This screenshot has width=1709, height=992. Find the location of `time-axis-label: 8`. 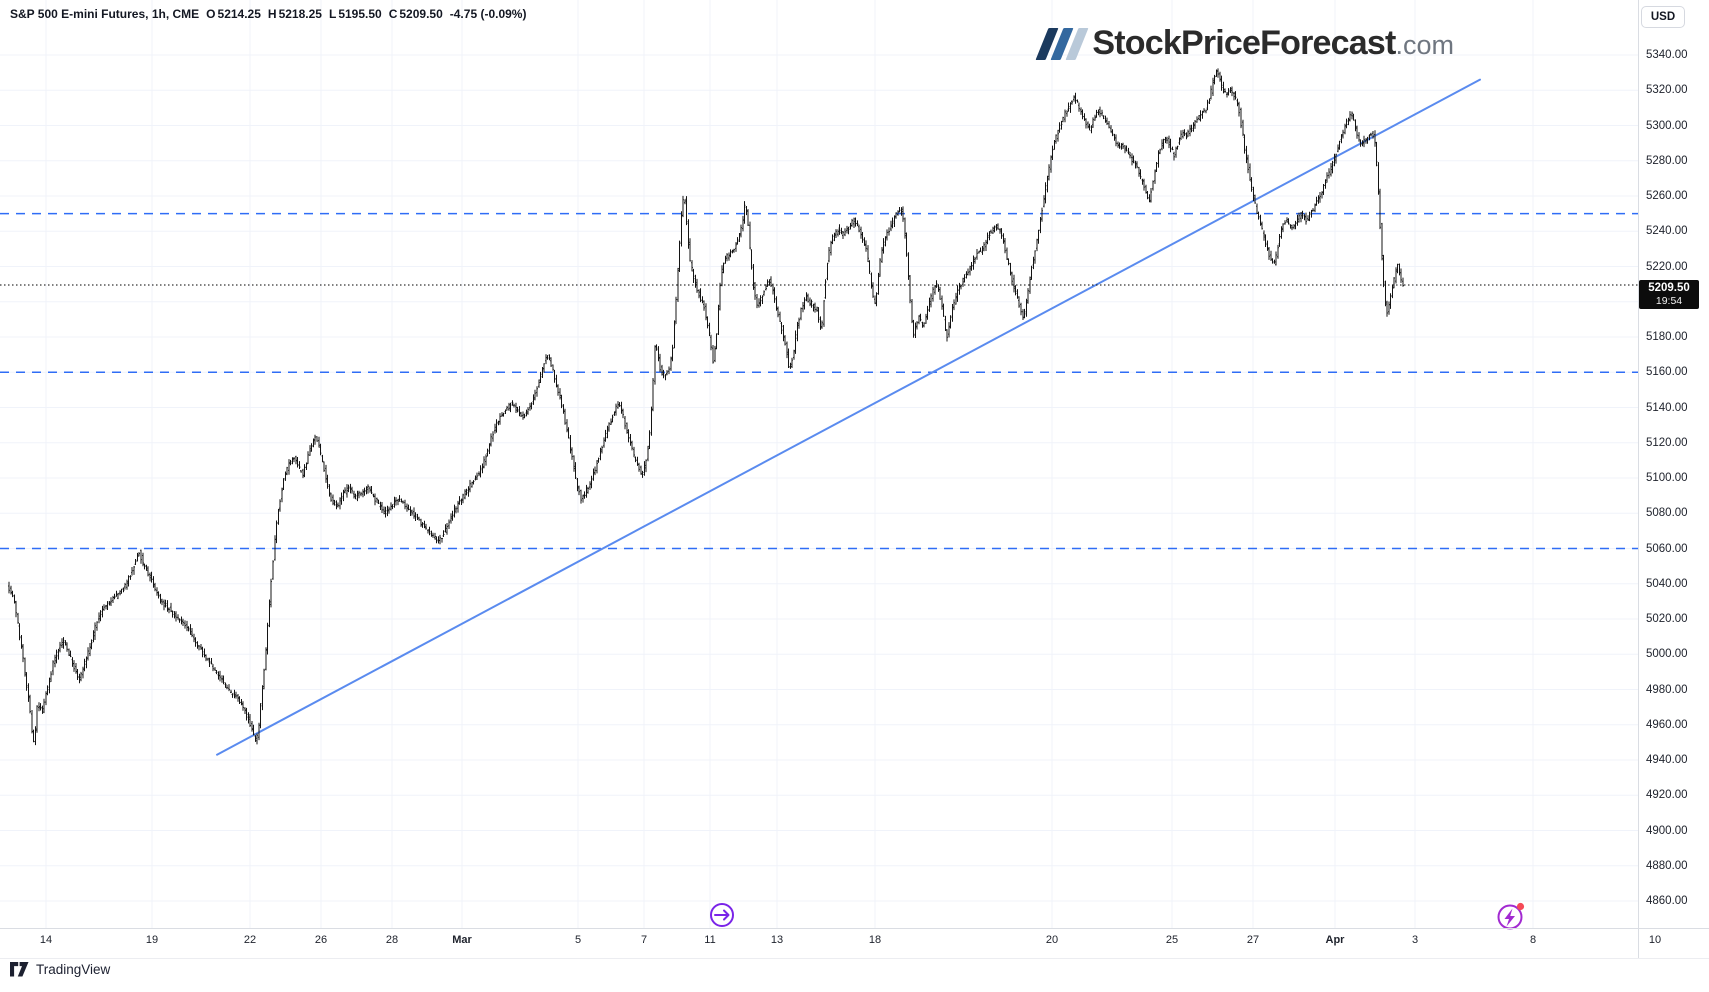

time-axis-label: 8 is located at coordinates (1533, 940).